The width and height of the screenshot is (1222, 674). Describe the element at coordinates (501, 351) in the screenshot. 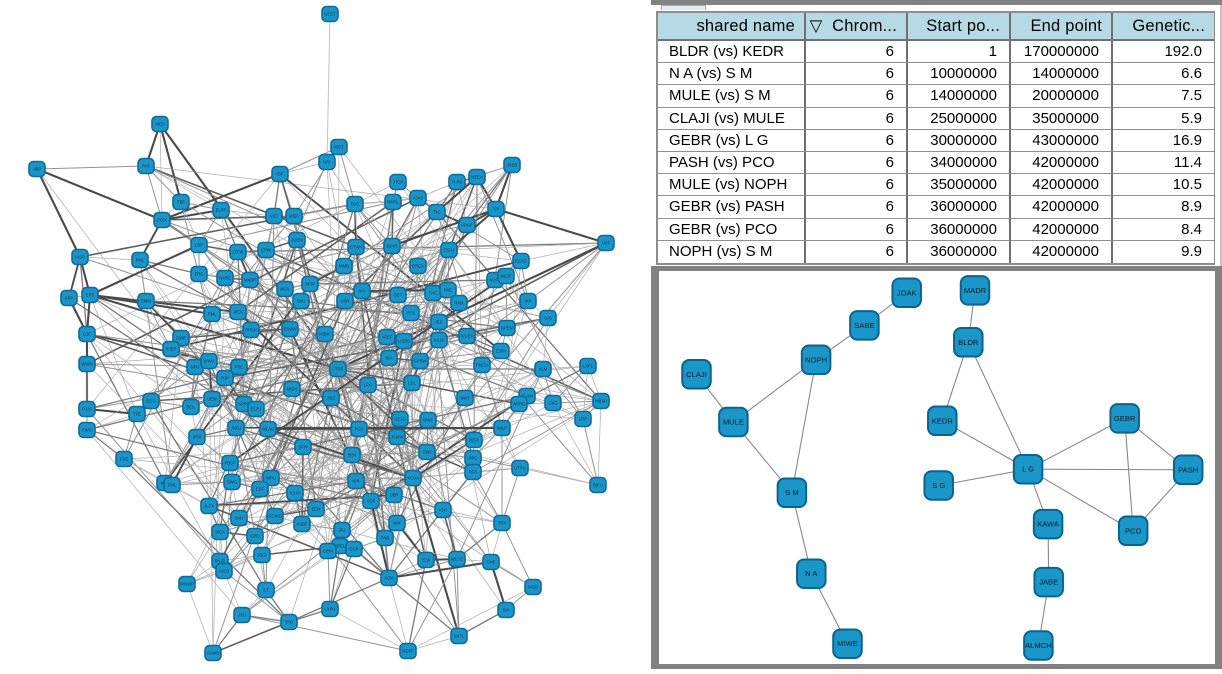

I see `svg-text: EJPA` at that location.